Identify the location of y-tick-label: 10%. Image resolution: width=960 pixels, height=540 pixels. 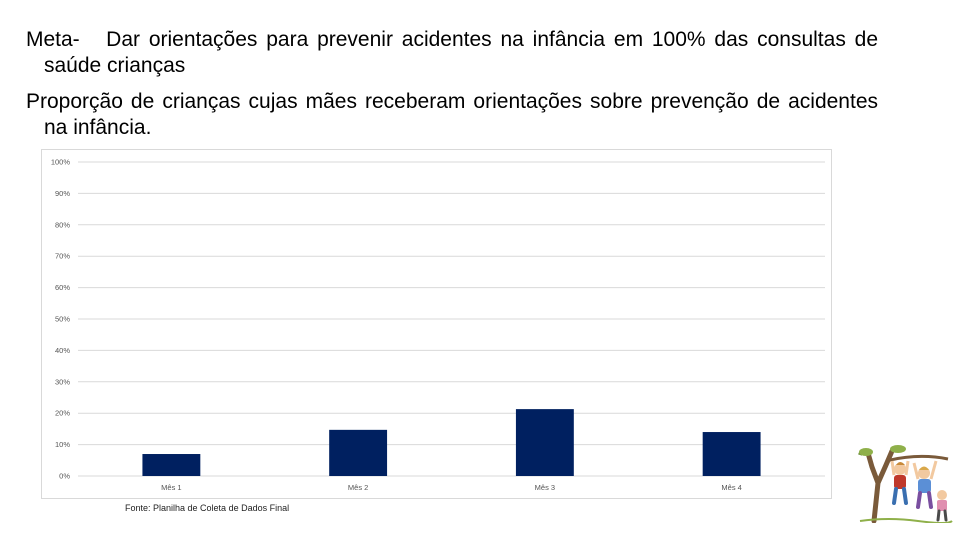
(62, 444).